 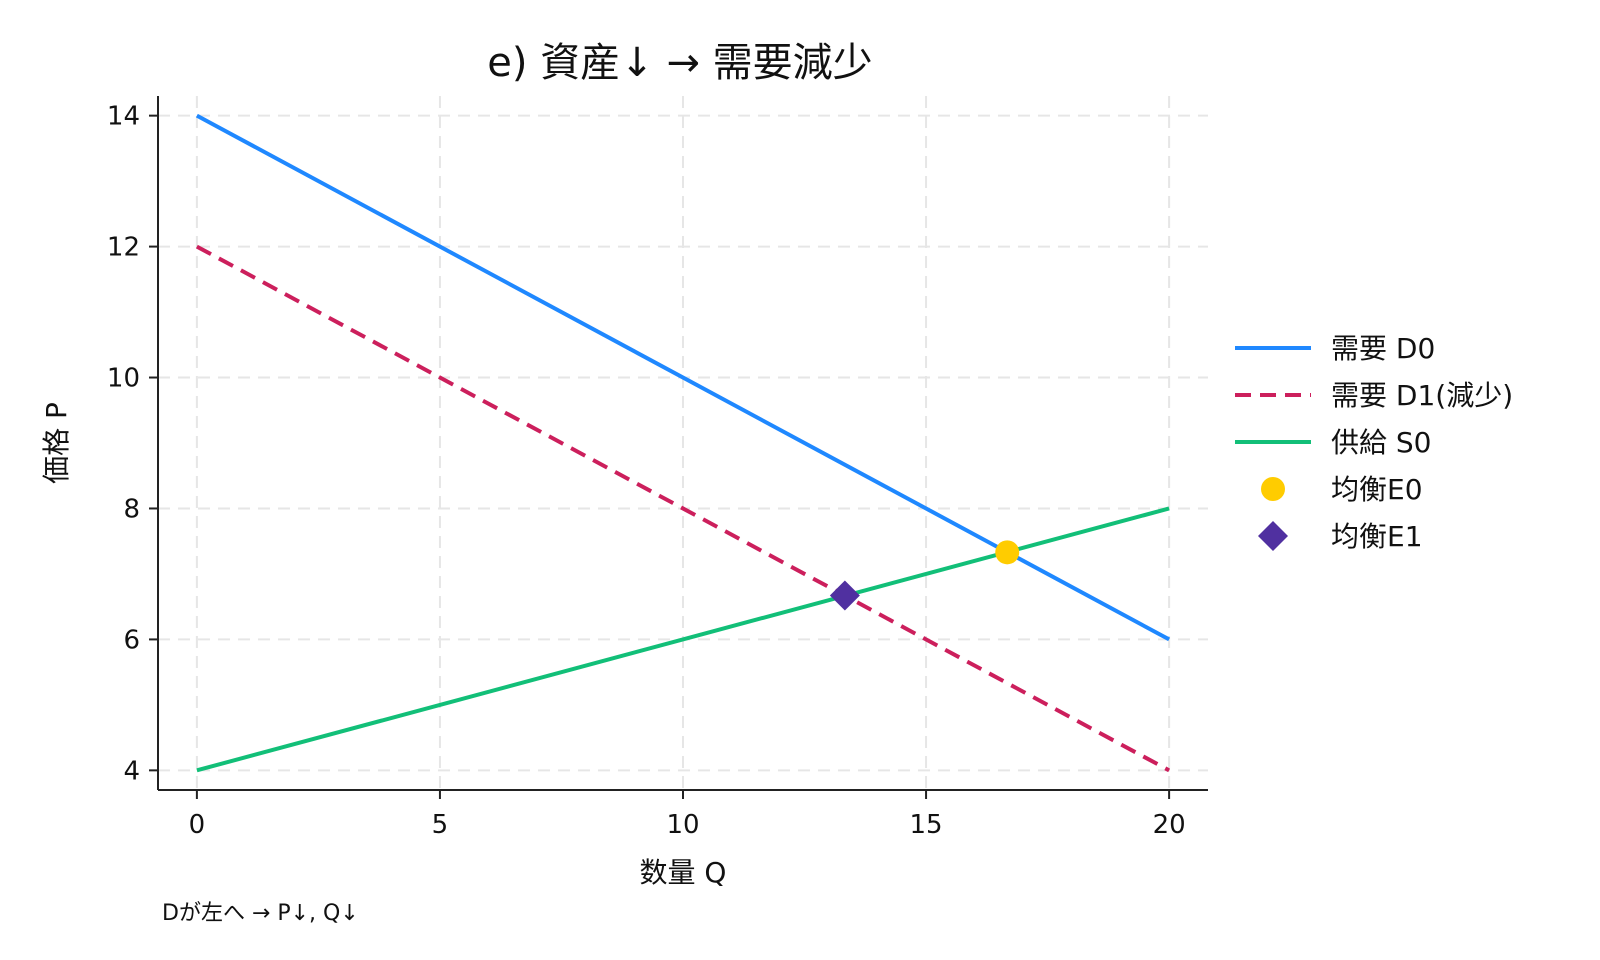 I want to click on legend-label-series-3: 供給 S0, so click(x=1381, y=442).